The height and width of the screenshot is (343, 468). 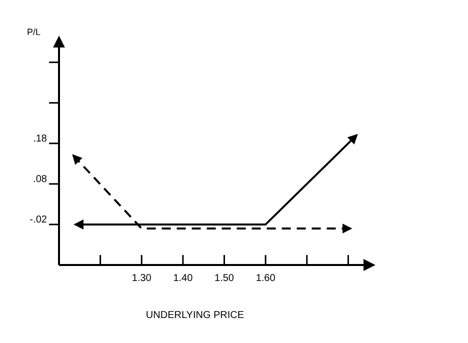 I want to click on y-tick-label: .18, so click(x=40, y=138).